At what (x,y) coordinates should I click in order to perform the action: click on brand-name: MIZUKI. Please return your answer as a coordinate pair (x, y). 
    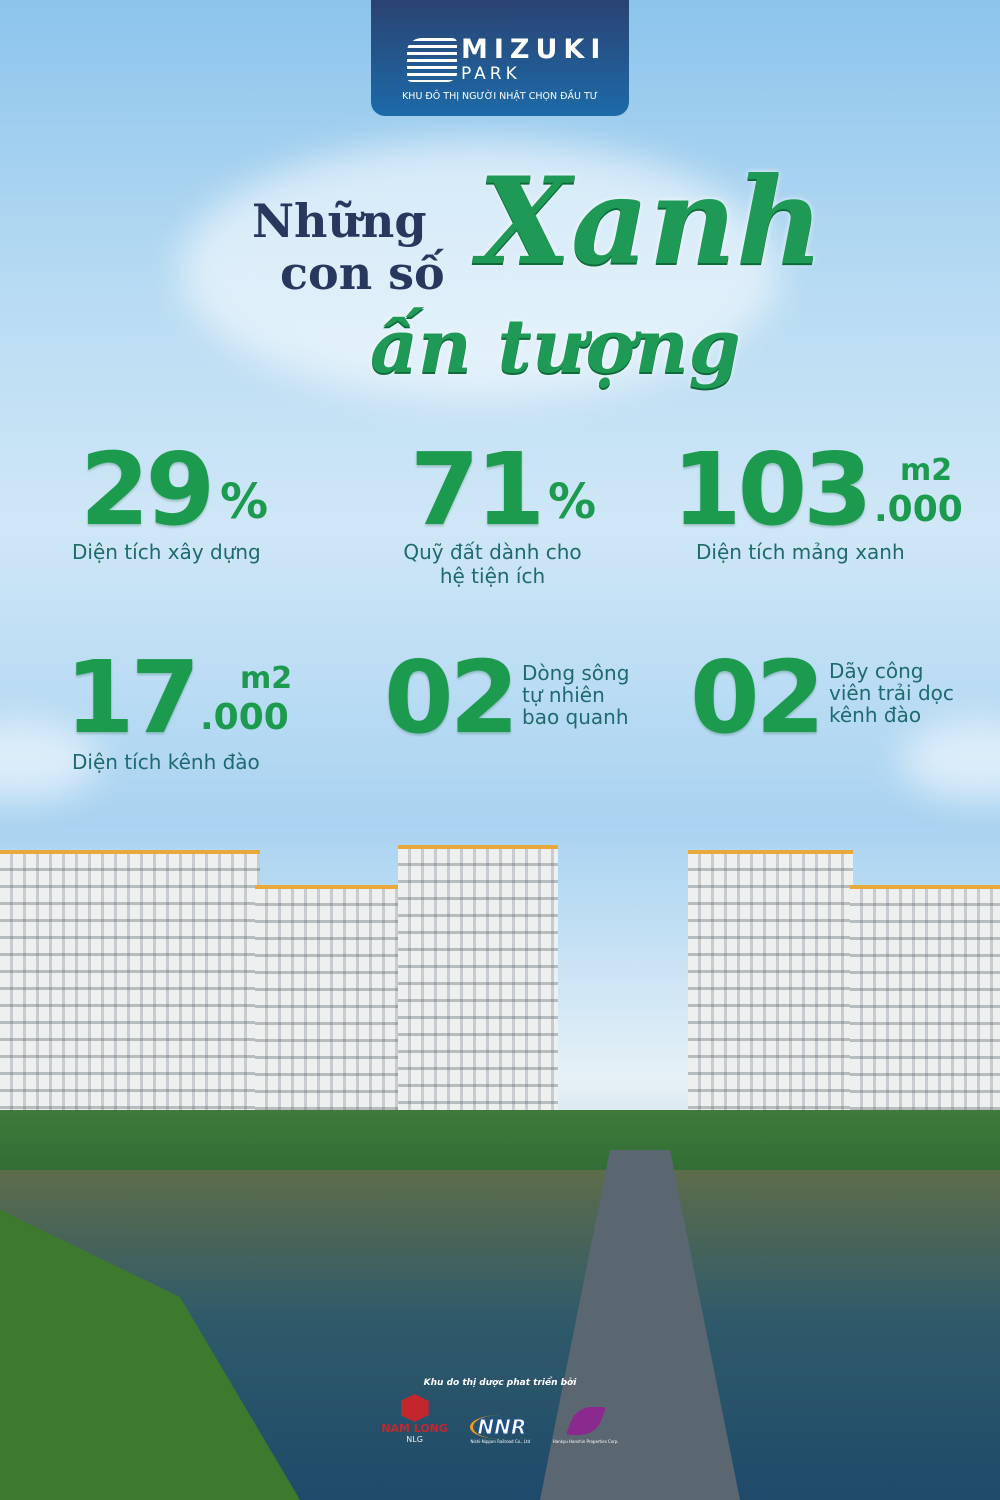
    Looking at the image, I should click on (534, 49).